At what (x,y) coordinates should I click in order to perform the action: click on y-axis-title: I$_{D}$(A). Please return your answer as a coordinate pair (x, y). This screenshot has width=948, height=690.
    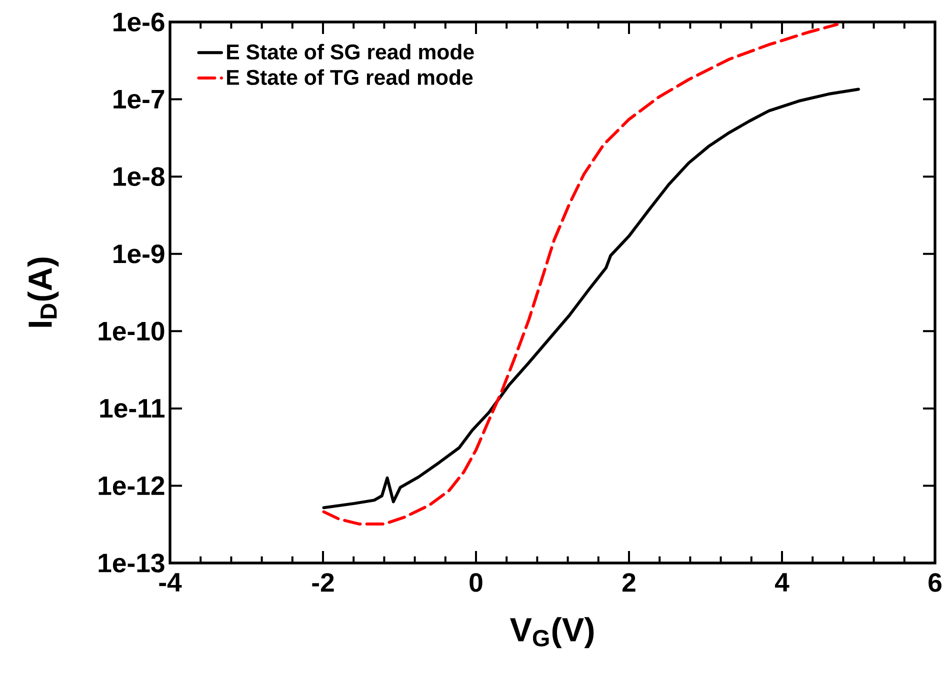
    Looking at the image, I should click on (43, 292).